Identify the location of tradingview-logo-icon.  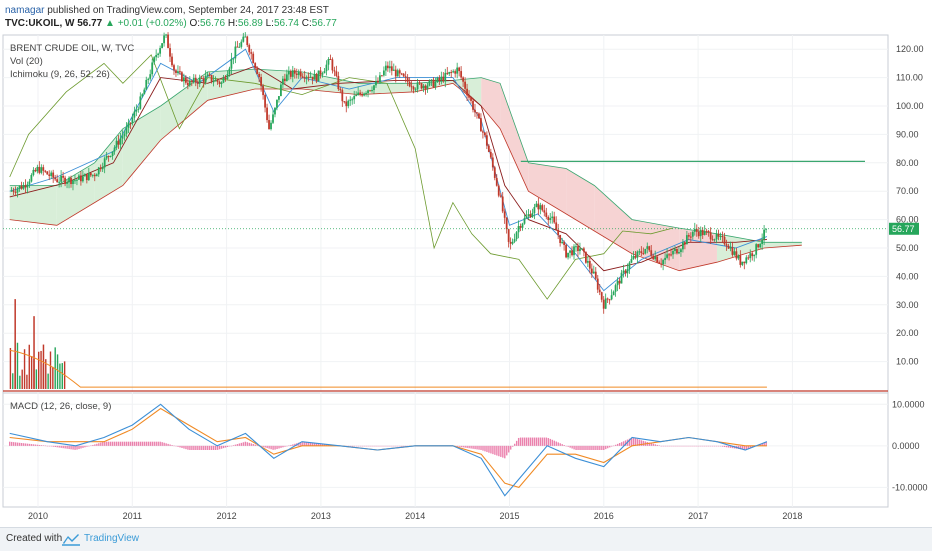
(71, 539).